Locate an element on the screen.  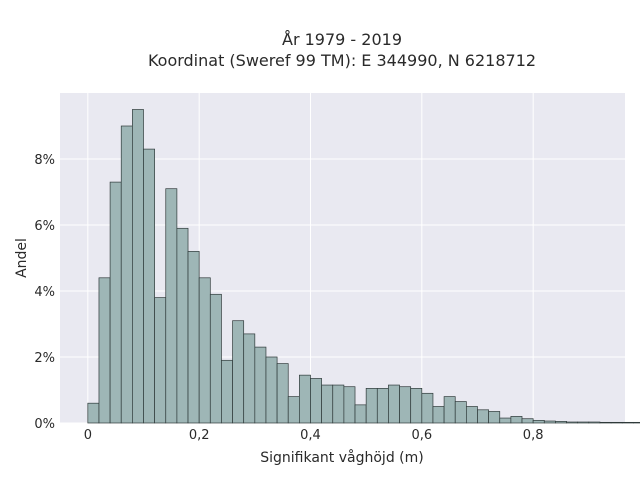
y-tick-label: 2% is located at coordinates (44, 358).